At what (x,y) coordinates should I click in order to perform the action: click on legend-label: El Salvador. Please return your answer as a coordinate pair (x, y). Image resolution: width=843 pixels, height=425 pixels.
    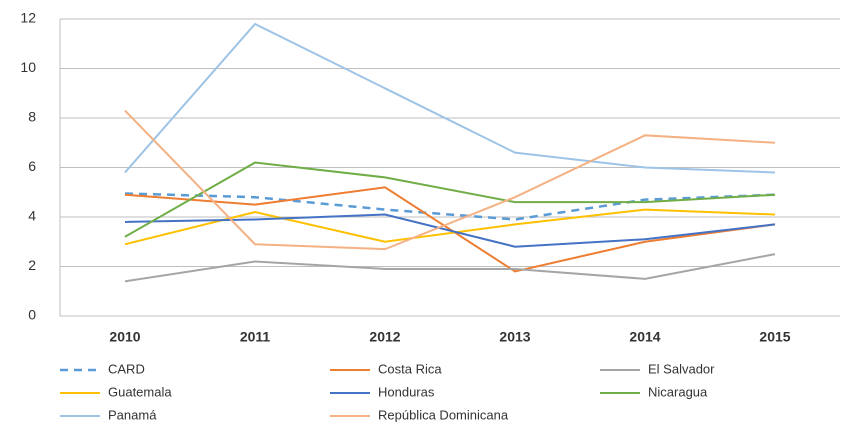
    Looking at the image, I should click on (681, 368).